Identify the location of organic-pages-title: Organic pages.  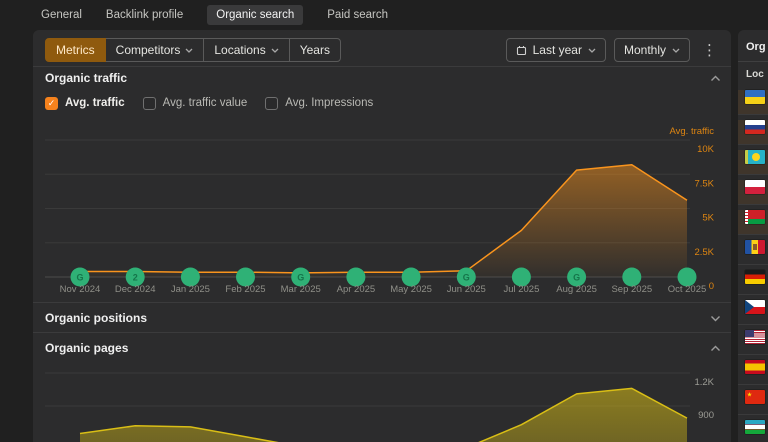
(87, 348).